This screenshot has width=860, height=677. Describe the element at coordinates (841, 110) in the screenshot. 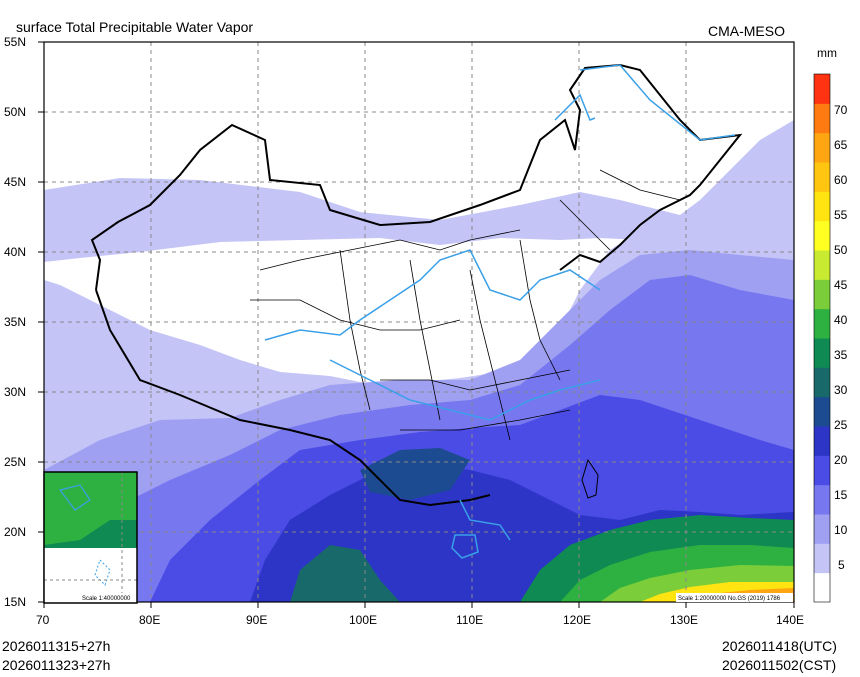

I see `colorbar-tick-label: 70` at that location.